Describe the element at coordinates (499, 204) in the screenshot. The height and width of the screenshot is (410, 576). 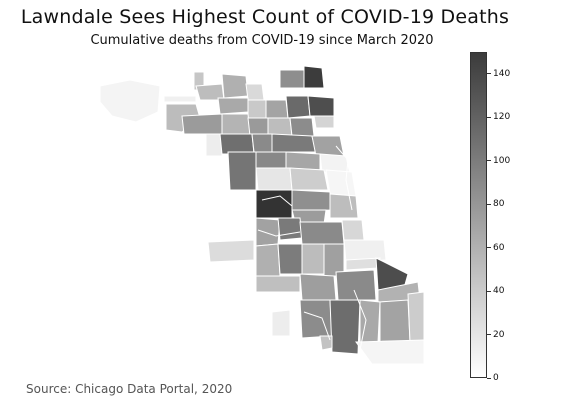
I see `colorbar-tick-label: 80` at that location.